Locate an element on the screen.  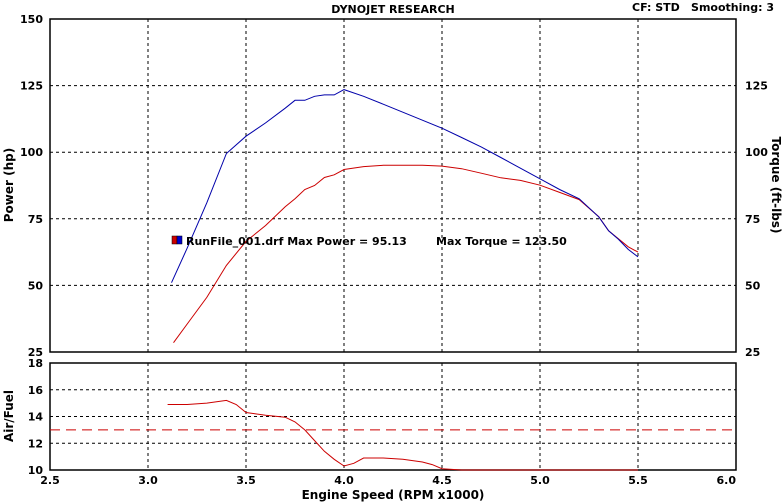
afr-line is located at coordinates (402, 435).